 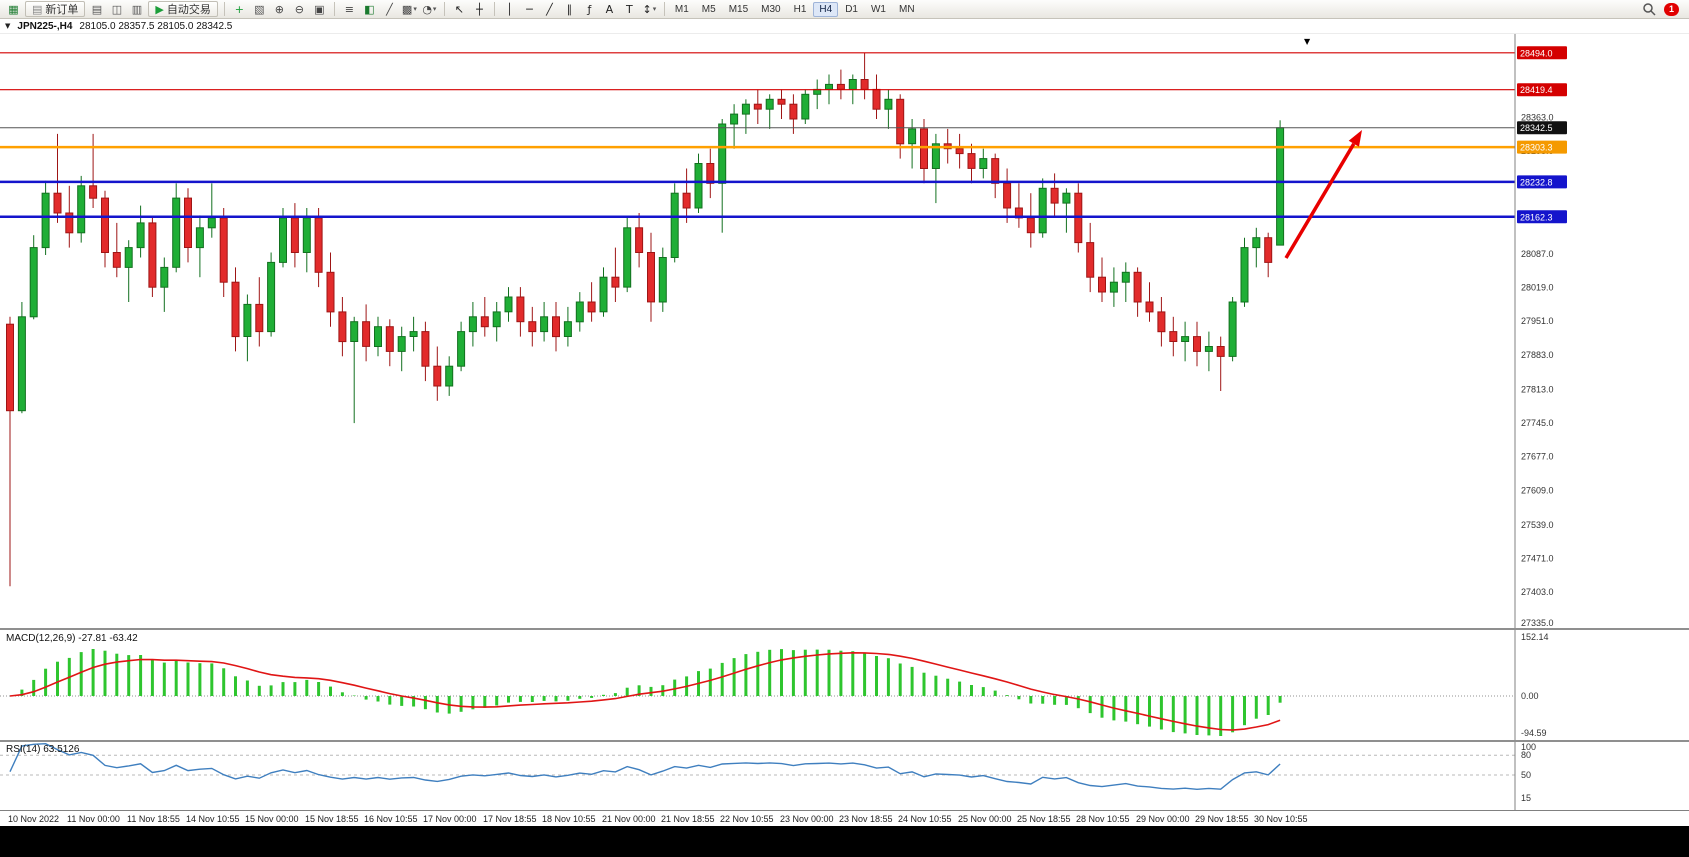 I want to click on time-axis-label: 23 Nov 00:00, so click(x=807, y=819).